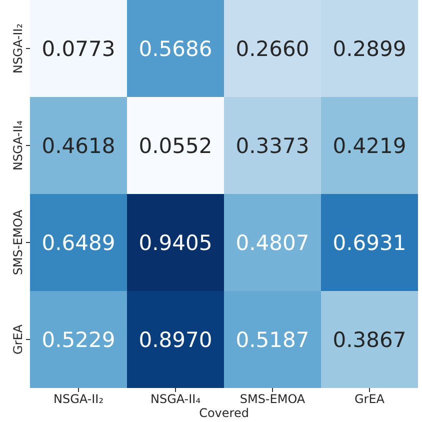 The height and width of the screenshot is (422, 422). Describe the element at coordinates (18, 145) in the screenshot. I see `y-tick-label: NSGA-II₄` at that location.